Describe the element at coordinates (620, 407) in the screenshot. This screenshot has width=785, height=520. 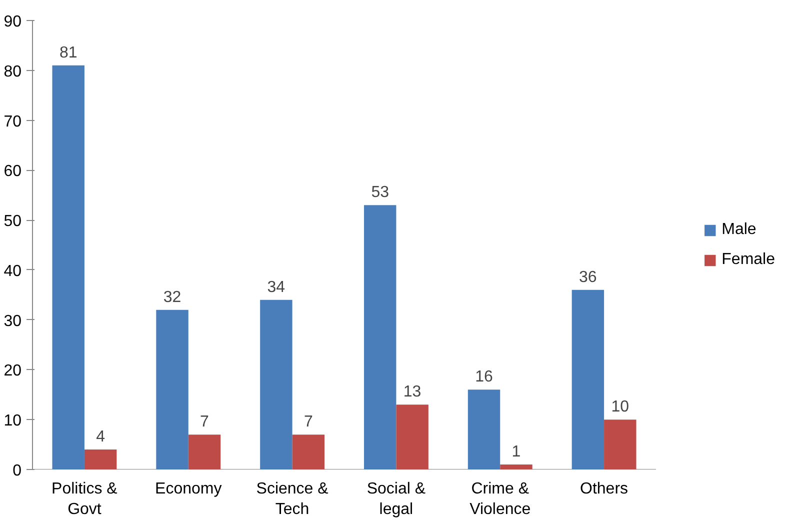
I see `data-label: 10` at that location.